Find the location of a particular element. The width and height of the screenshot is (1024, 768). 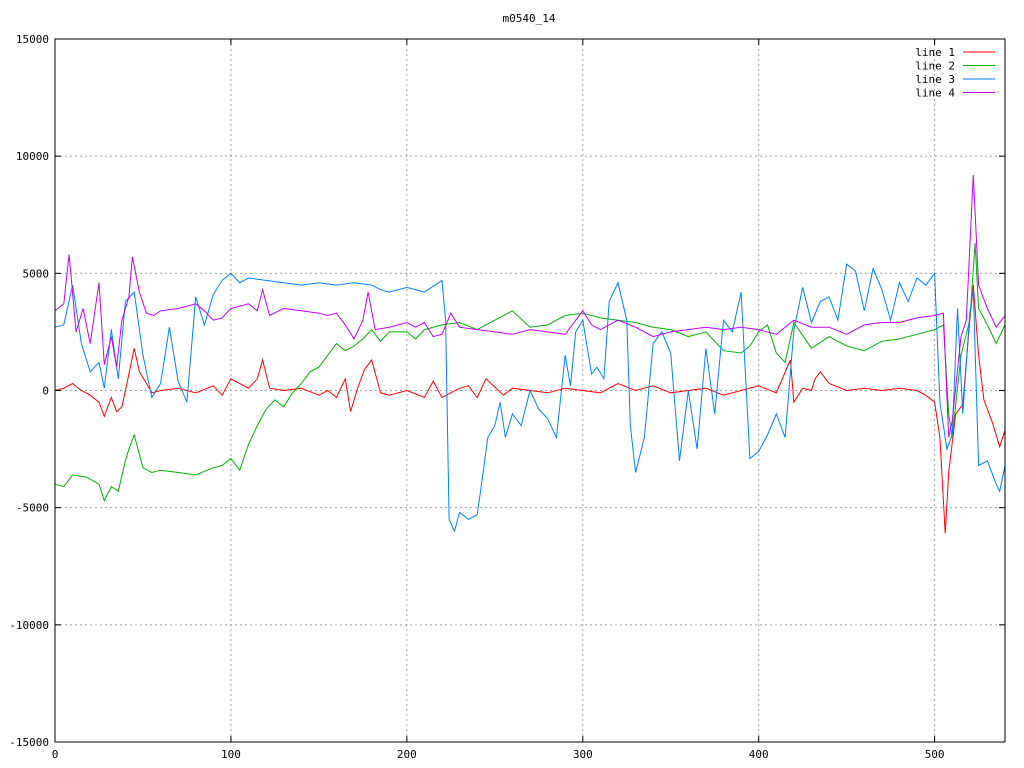

y-tick-label: 10000 is located at coordinates (32, 156).